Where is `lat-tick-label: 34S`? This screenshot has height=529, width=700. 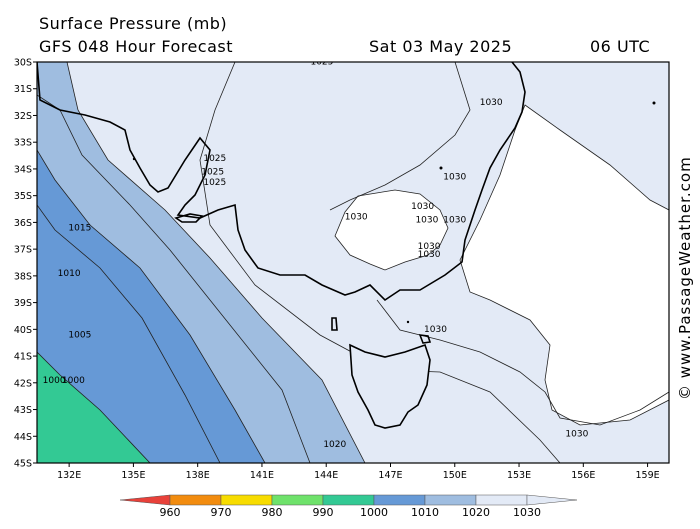
lat-tick-label: 34S is located at coordinates (23, 169).